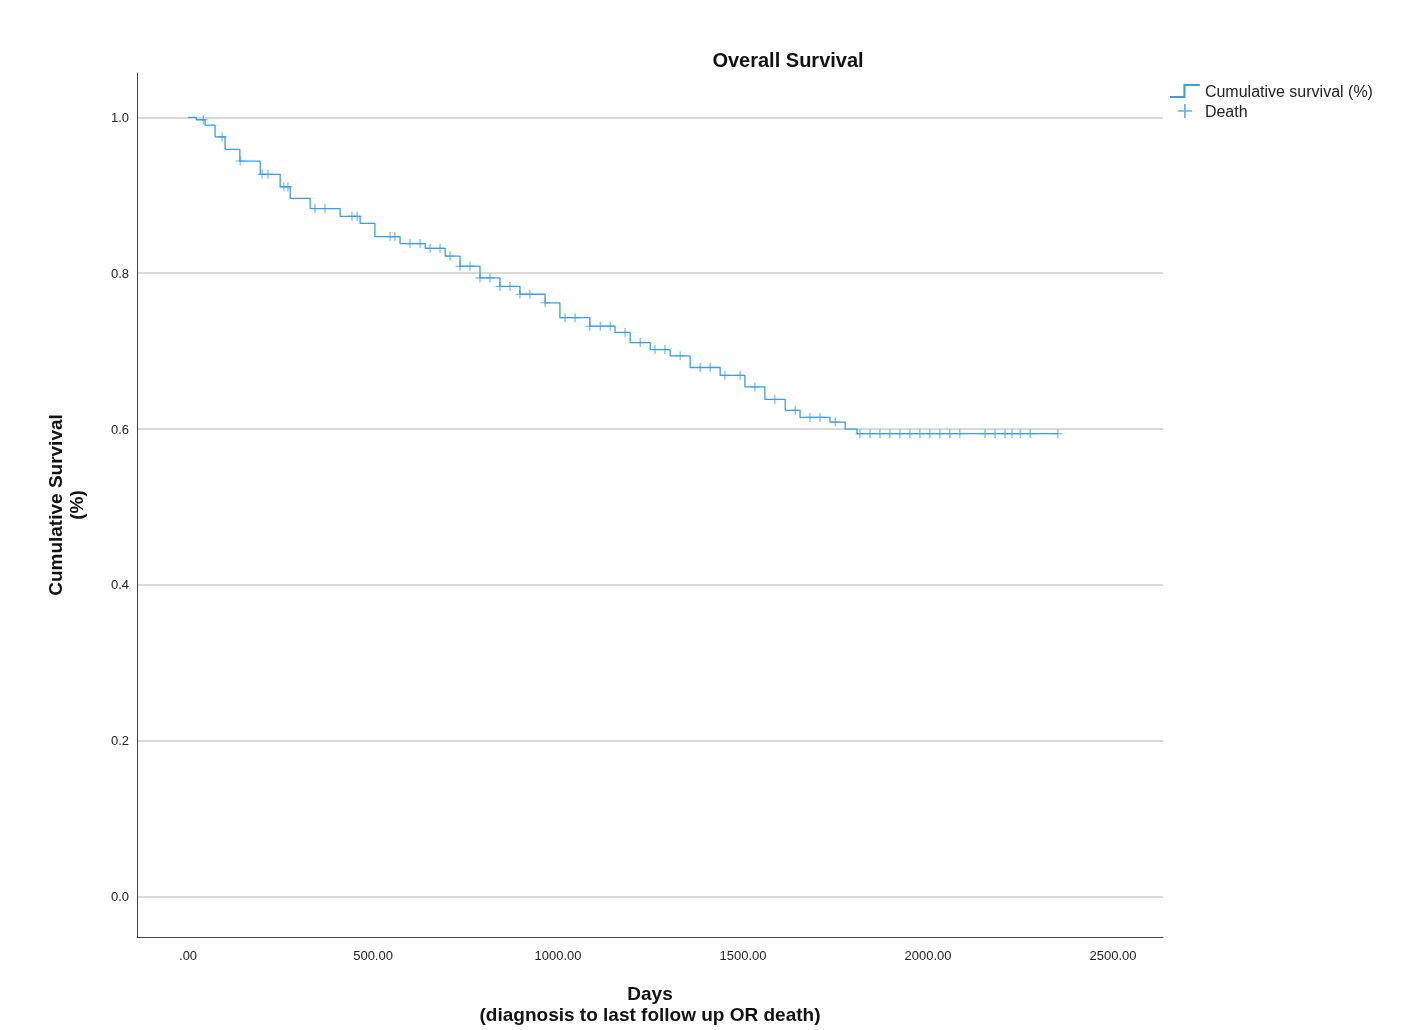 Image resolution: width=1416 pixels, height=1030 pixels. Describe the element at coordinates (119, 741) in the screenshot. I see `y-tick-label: 0.2` at that location.